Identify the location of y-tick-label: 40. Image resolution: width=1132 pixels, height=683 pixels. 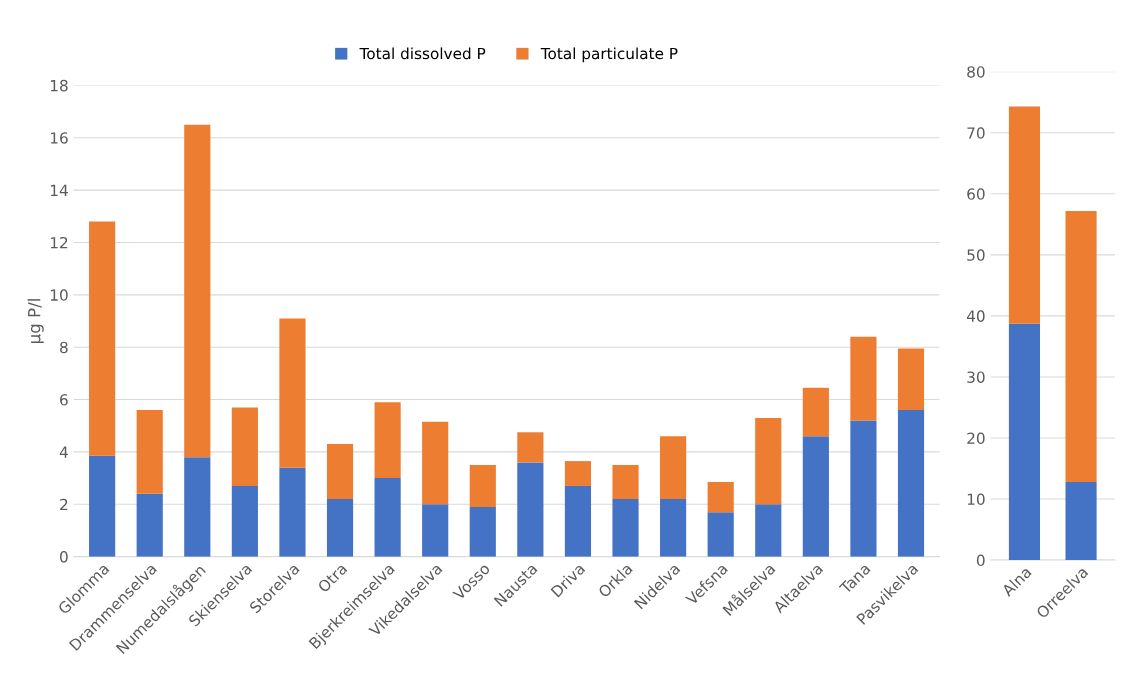
(975, 316).